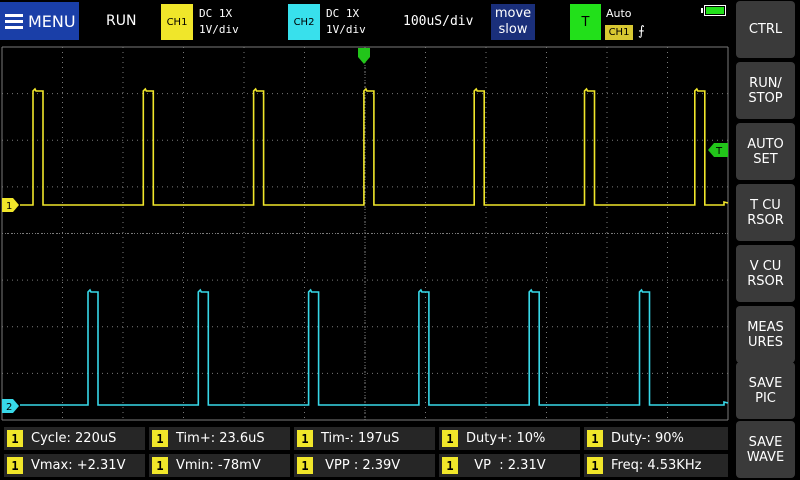  What do you see at coordinates (364, 56) in the screenshot?
I see `trigger-position-marker` at bounding box center [364, 56].